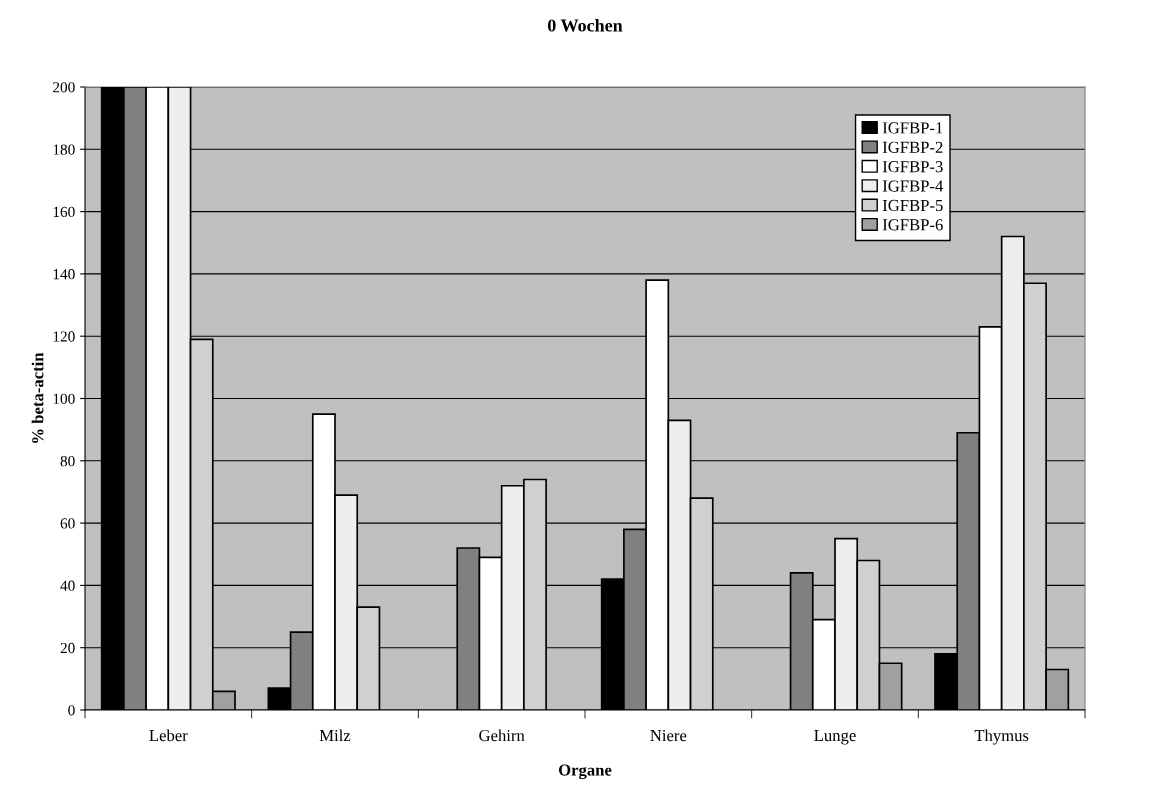 Image resolution: width=1155 pixels, height=794 pixels. Describe the element at coordinates (912, 147) in the screenshot. I see `legend-label: IGFBP-2` at that location.